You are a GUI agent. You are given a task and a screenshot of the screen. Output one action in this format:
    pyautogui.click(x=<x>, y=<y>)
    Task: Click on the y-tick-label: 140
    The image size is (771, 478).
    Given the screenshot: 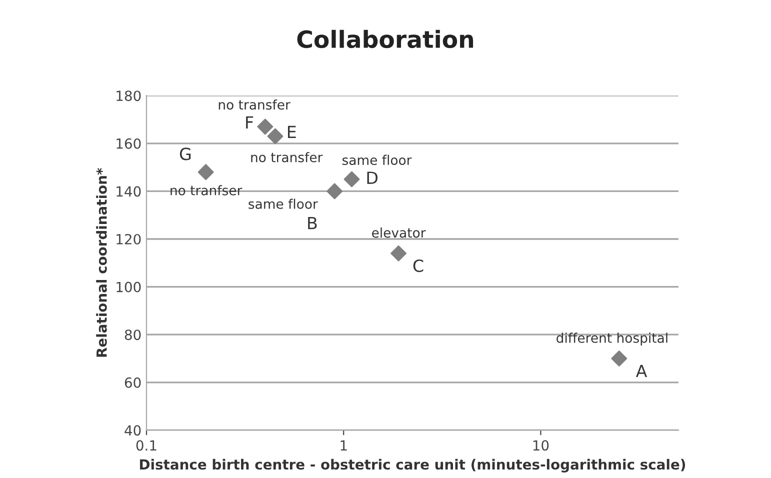 What is the action you would take?
    pyautogui.click(x=128, y=191)
    